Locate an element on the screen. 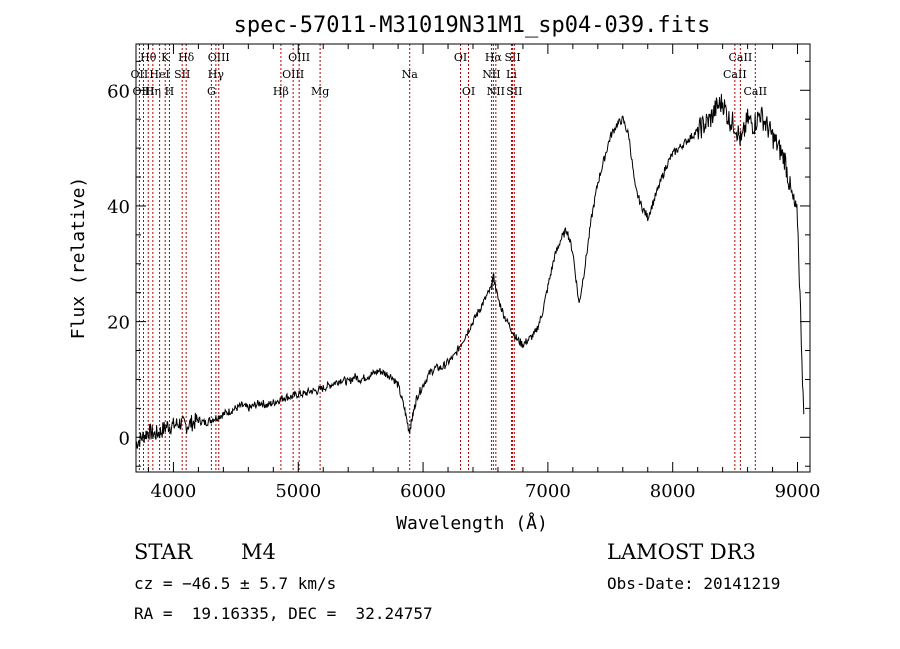 The height and width of the screenshot is (649, 900). survey-name: LAMOST DR3 is located at coordinates (681, 552).